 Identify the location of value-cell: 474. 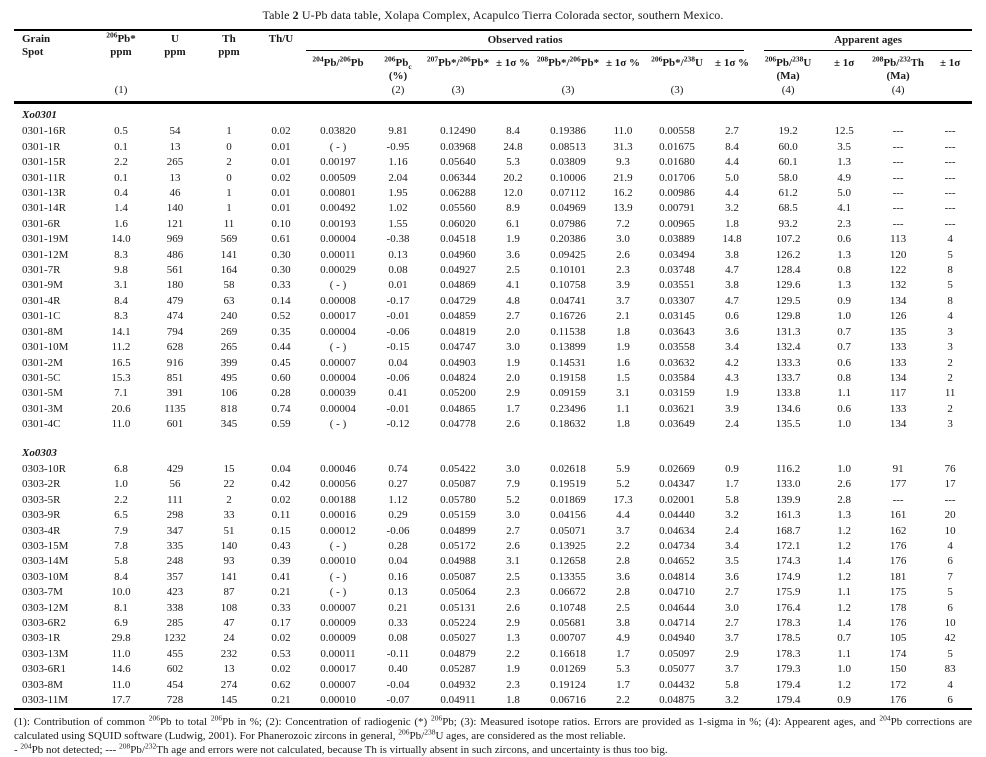
(175, 316).